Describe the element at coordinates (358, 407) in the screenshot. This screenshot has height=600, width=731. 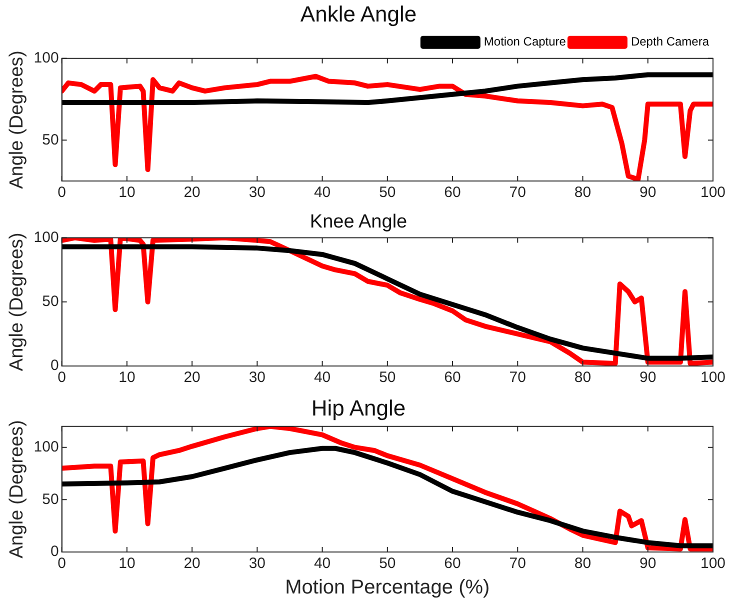
I see `chart-title: Hip Angle` at that location.